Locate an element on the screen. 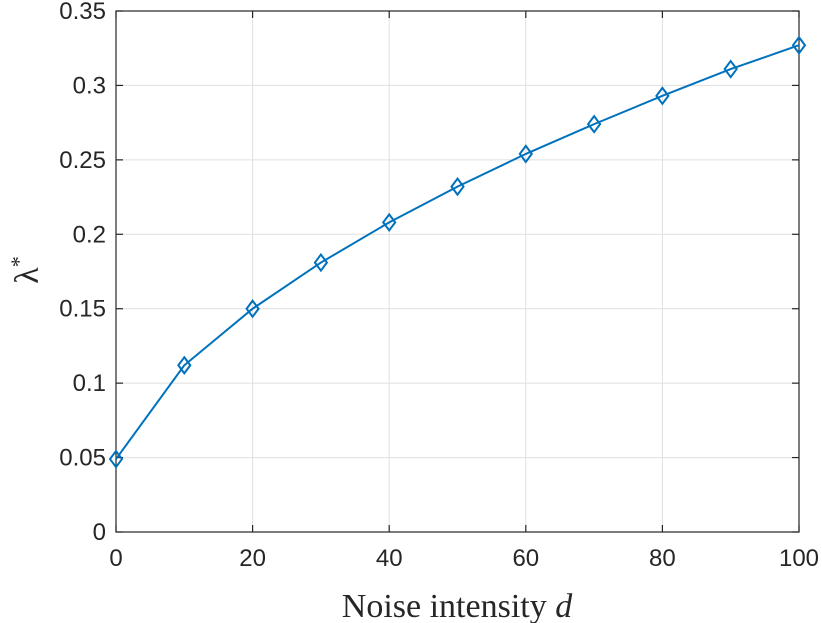 The height and width of the screenshot is (623, 822). x-tick-label: 40 is located at coordinates (389, 558).